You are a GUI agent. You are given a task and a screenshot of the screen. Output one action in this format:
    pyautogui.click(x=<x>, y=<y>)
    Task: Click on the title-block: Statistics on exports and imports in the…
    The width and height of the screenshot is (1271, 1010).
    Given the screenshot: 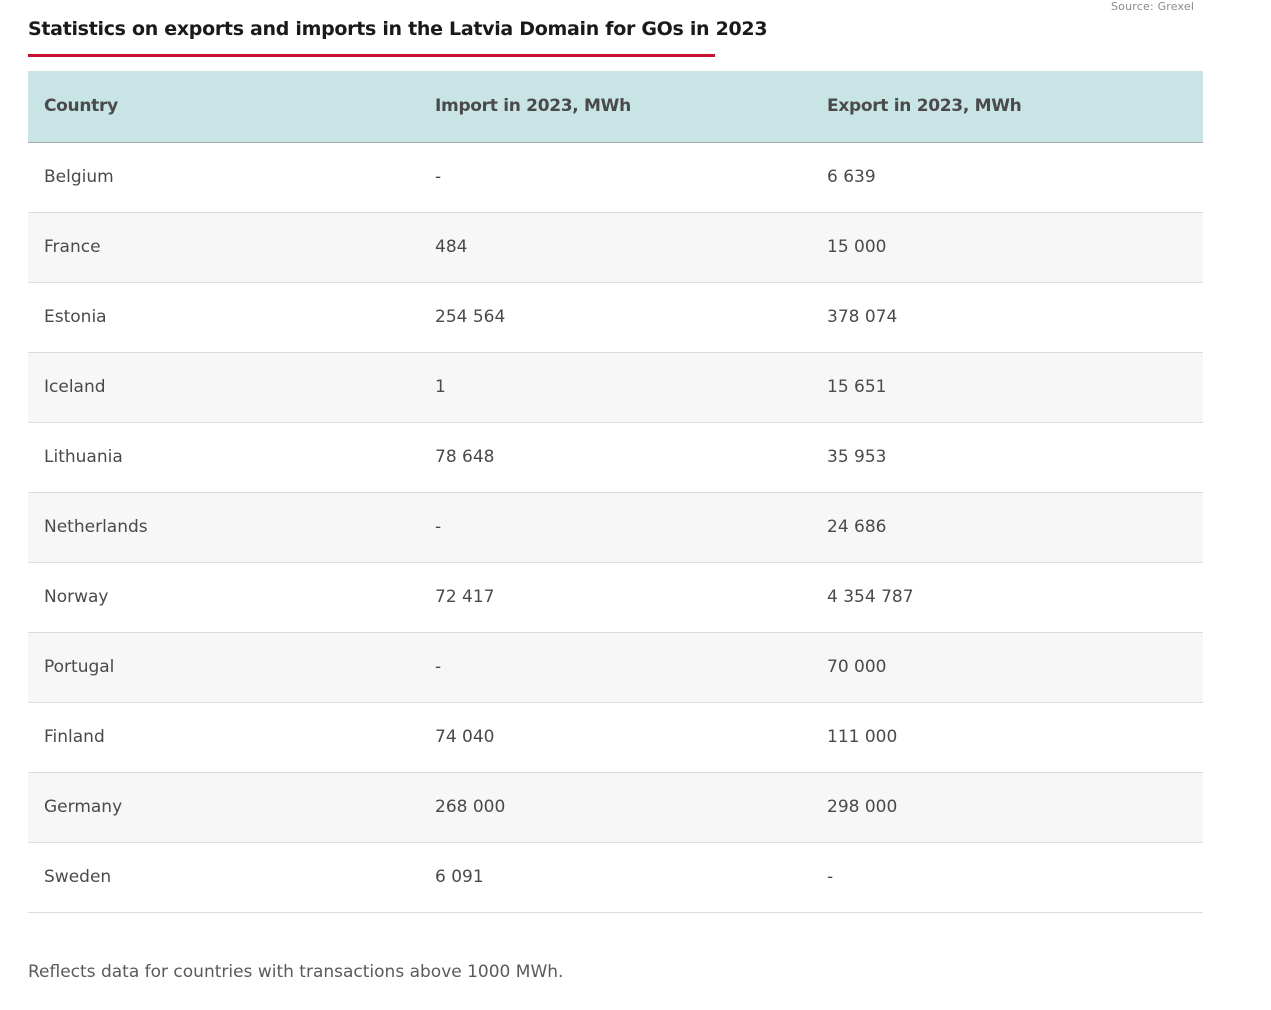 What is the action you would take?
    pyautogui.click(x=398, y=35)
    